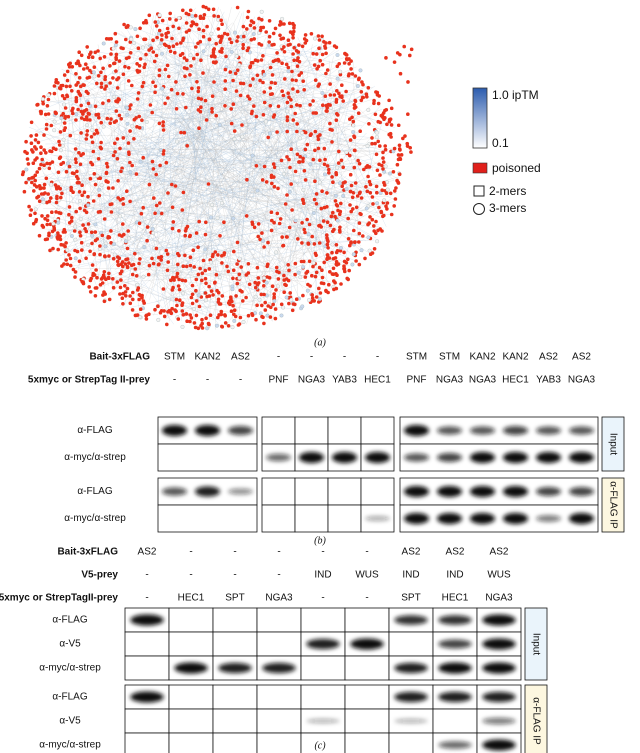 The height and width of the screenshot is (753, 640). Describe the element at coordinates (234, 575) in the screenshot. I see `lane-label: -` at that location.